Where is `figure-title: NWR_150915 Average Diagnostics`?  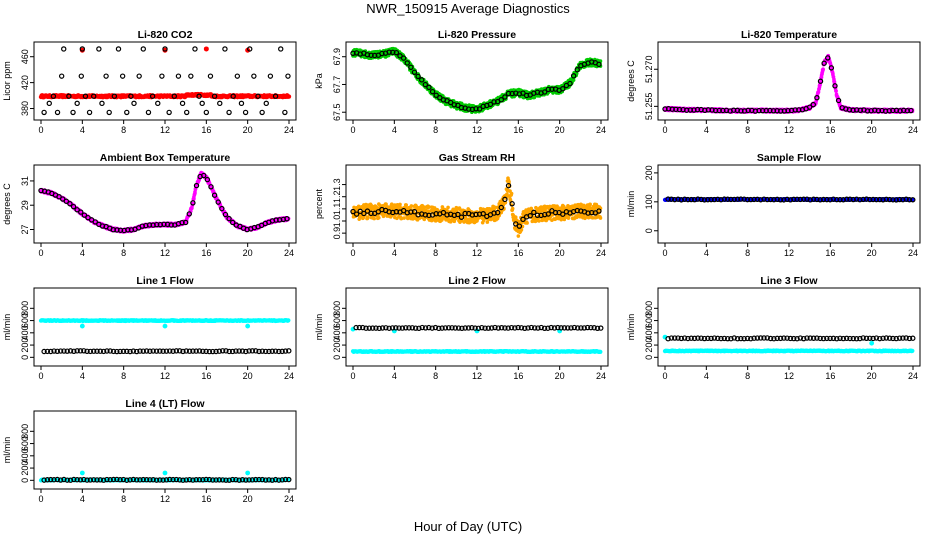
figure-title: NWR_150915 Average Diagnostics is located at coordinates (468, 8).